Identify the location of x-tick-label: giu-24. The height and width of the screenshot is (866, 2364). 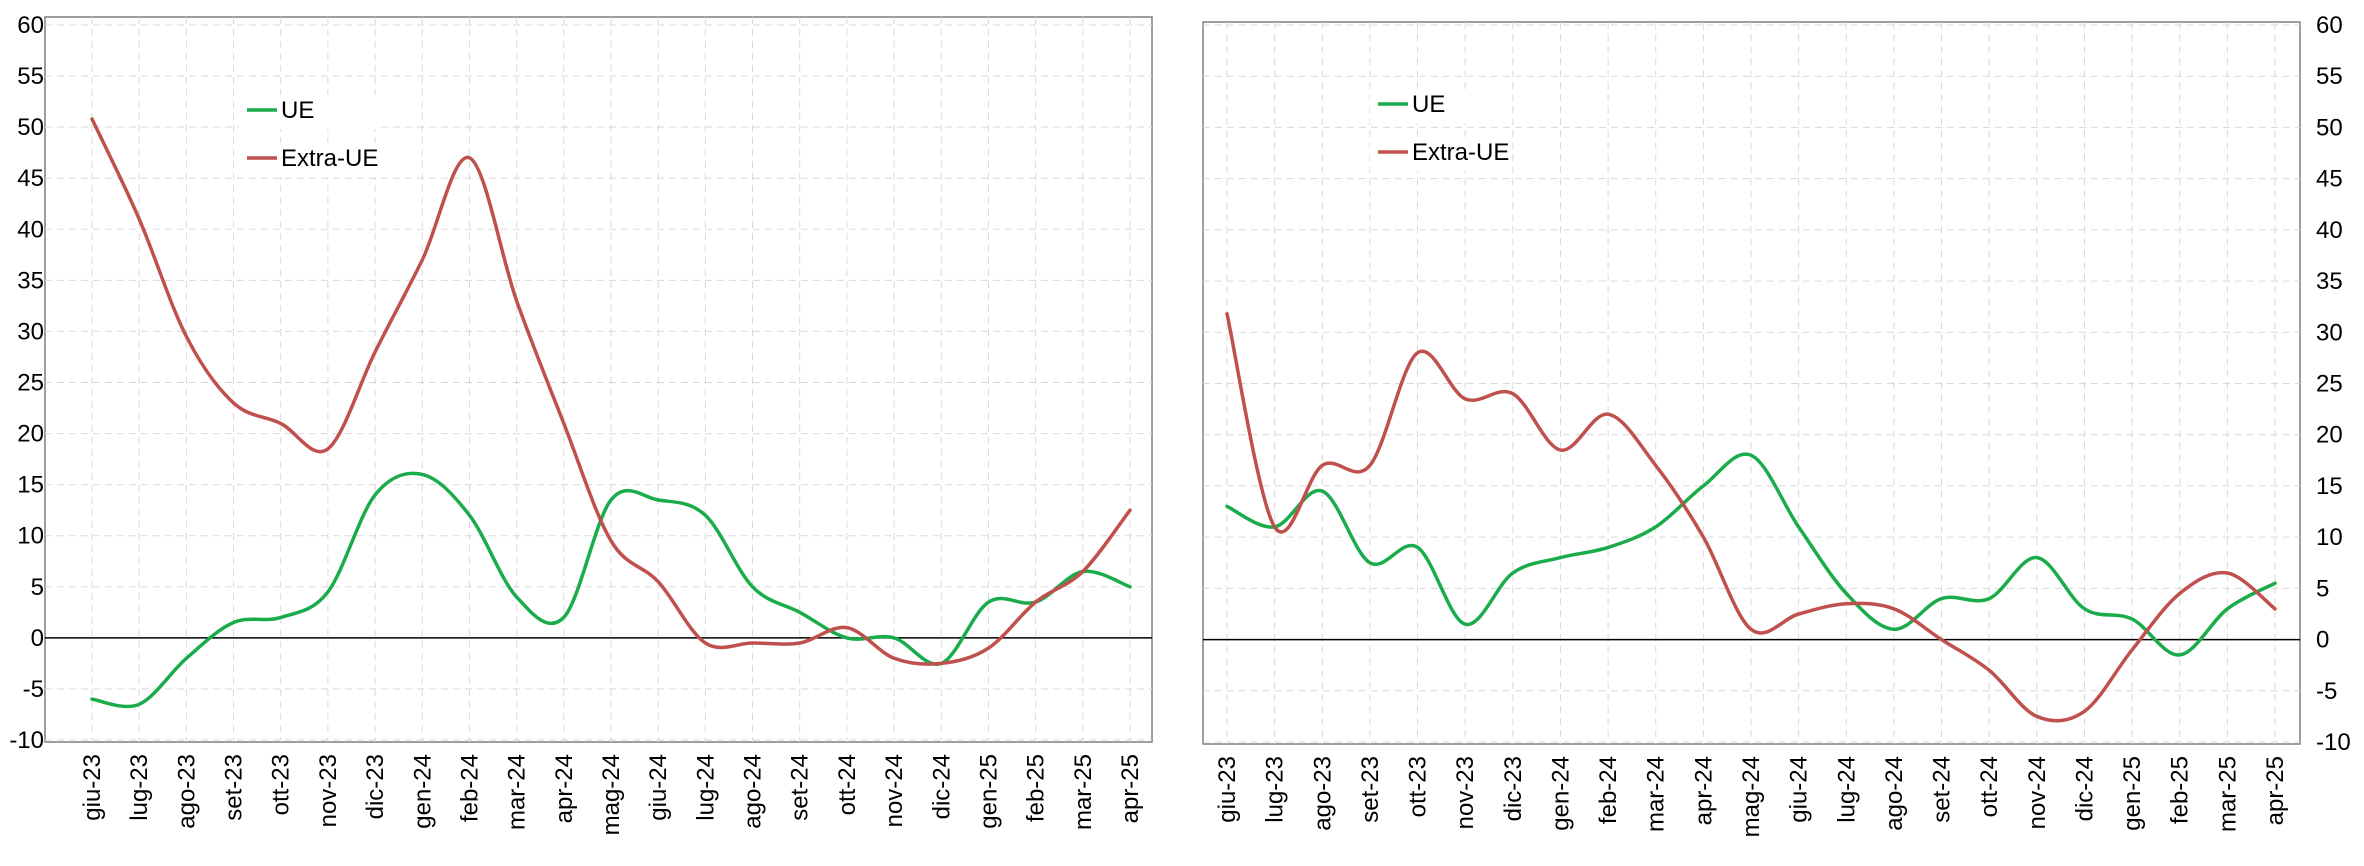
(658, 787).